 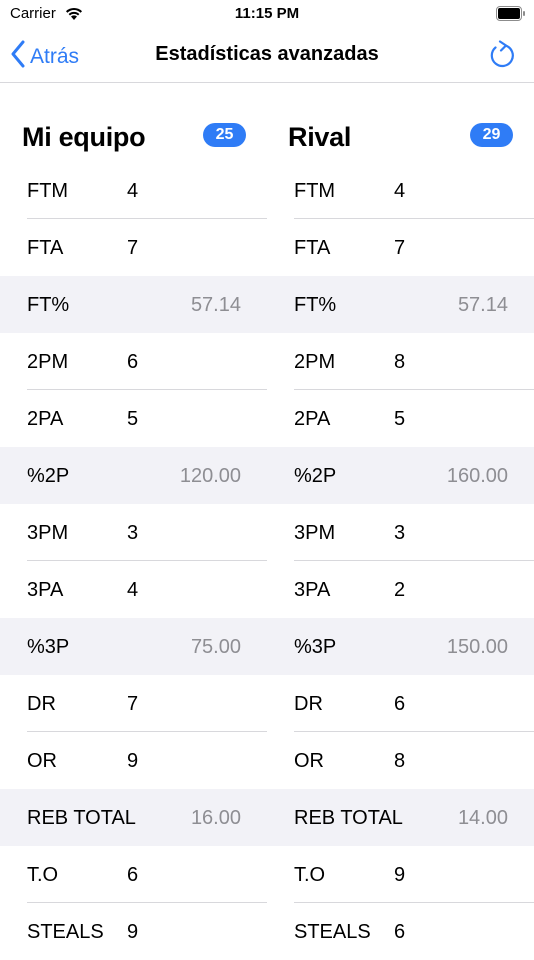 I want to click on stat-row: 2PM 6, so click(x=133, y=361).